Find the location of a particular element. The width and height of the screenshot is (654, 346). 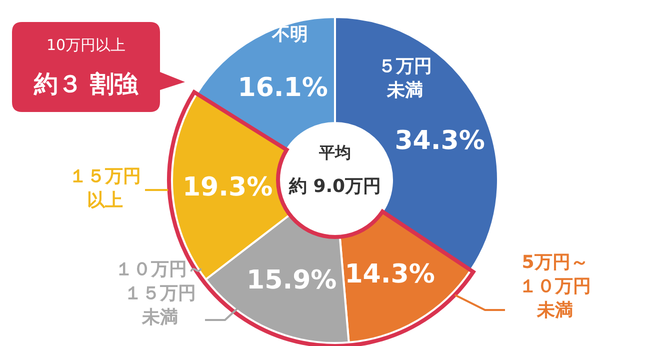

text: 約３ 割強 is located at coordinates (86, 84).